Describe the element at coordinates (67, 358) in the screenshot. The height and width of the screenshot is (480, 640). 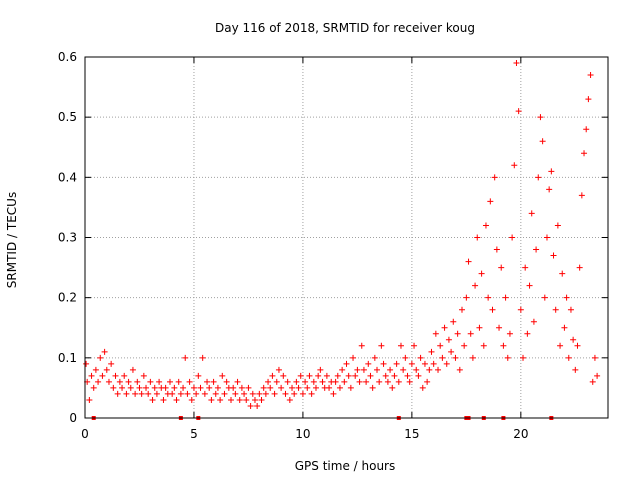
I see `y-tick-label: 0.1` at that location.